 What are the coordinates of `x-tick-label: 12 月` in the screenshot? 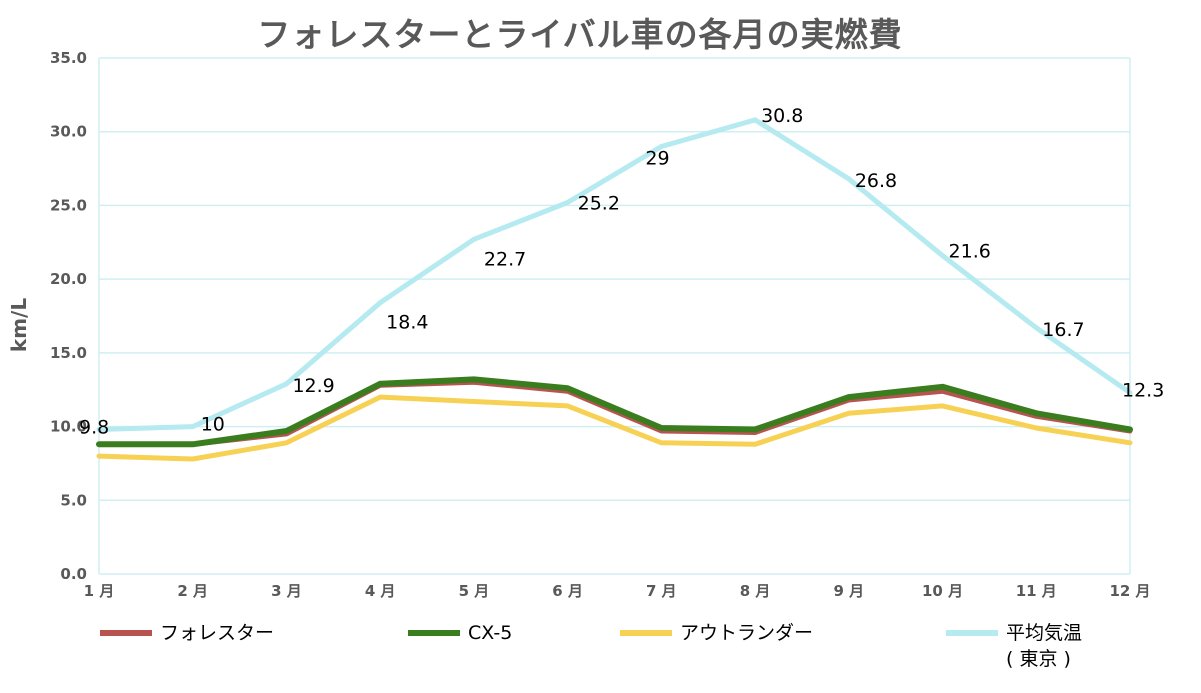 It's located at (1129, 591).